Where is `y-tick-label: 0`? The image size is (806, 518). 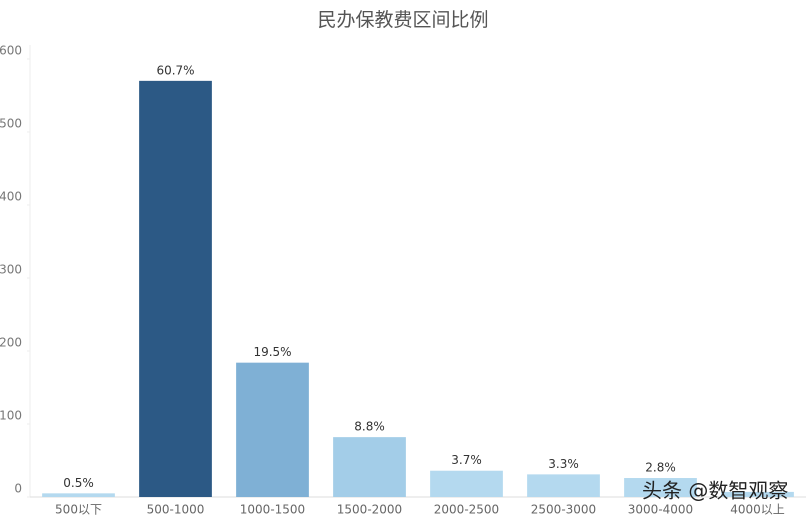
y-tick-label: 0 is located at coordinates (18, 489).